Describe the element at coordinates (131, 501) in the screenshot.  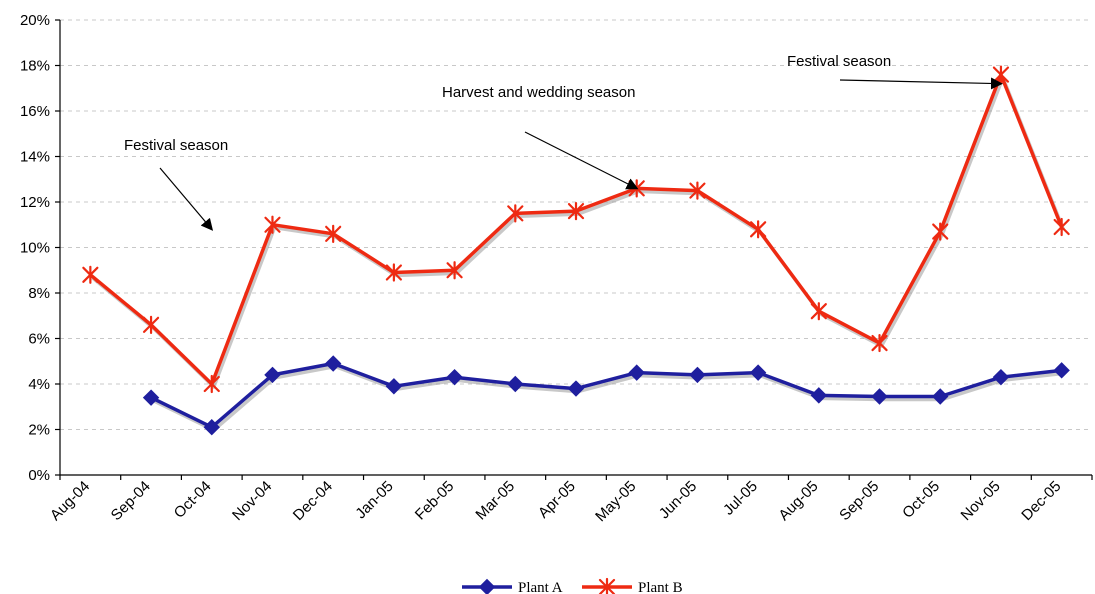
I see `x-tick-label: Sep-04` at that location.